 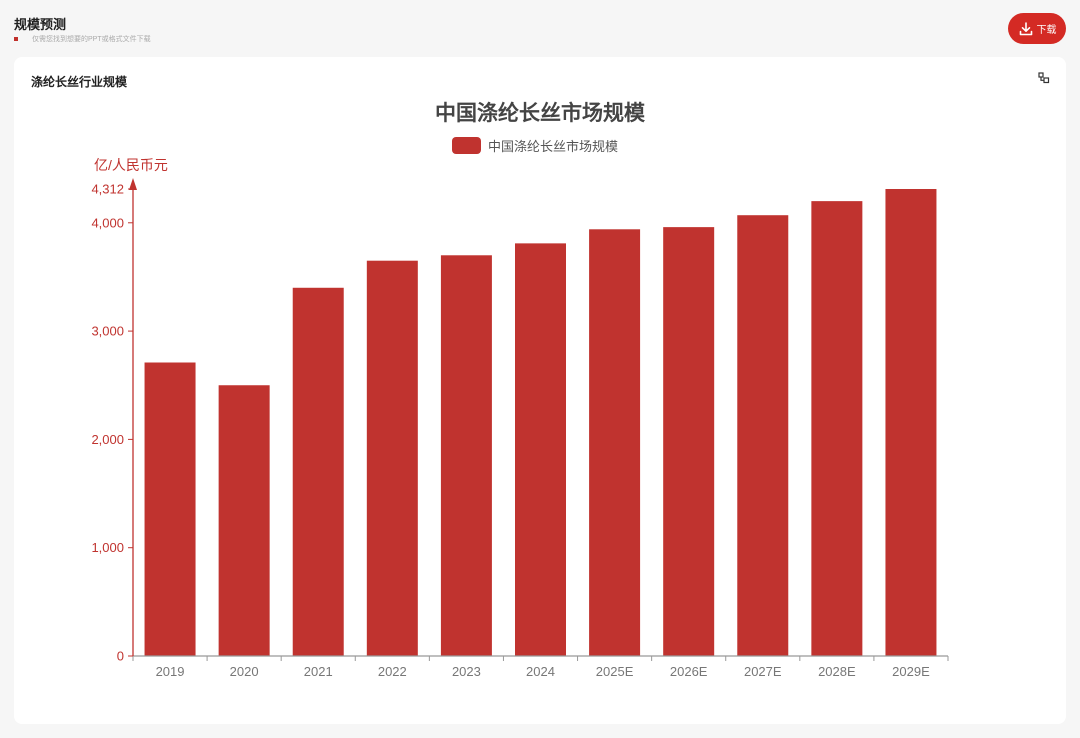 What do you see at coordinates (244, 671) in the screenshot?
I see `x-tick-label: 2020` at bounding box center [244, 671].